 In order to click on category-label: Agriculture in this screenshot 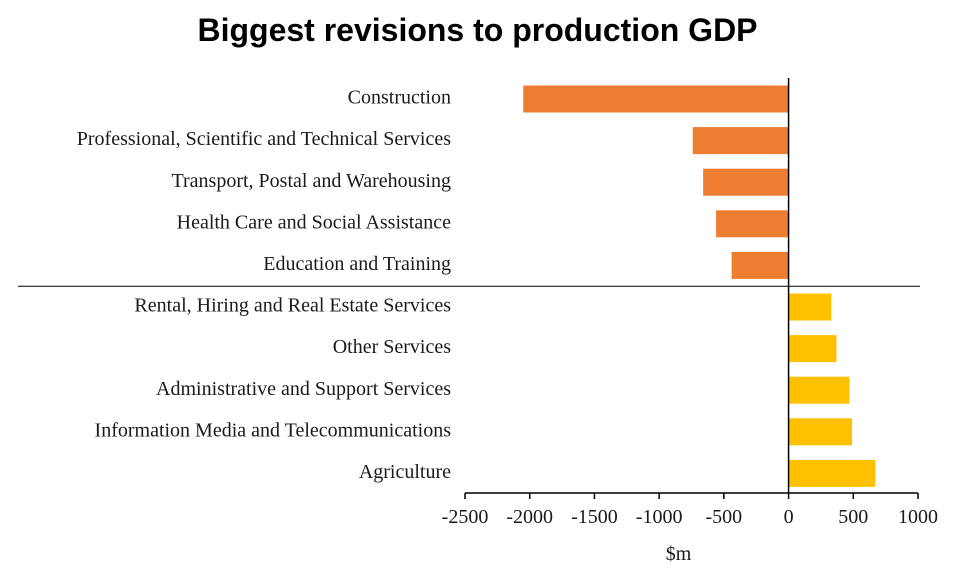, I will do `click(405, 472)`.